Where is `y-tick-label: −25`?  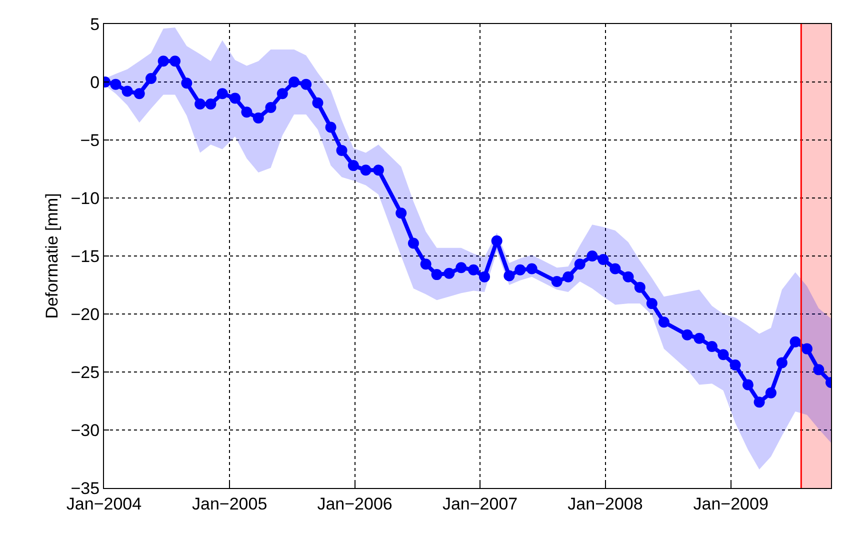
y-tick-label: −25 is located at coordinates (85, 372).